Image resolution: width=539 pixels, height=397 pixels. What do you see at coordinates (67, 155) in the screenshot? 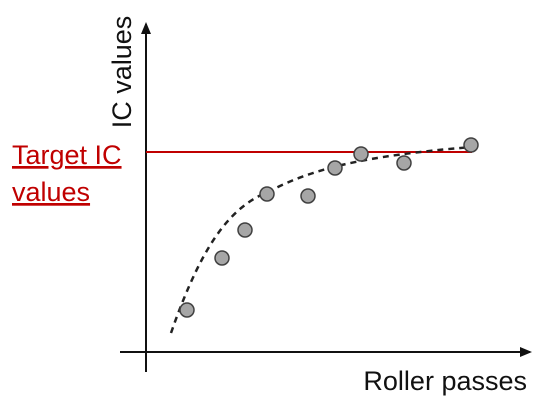
I see `target-label-line1: Target IC` at bounding box center [67, 155].